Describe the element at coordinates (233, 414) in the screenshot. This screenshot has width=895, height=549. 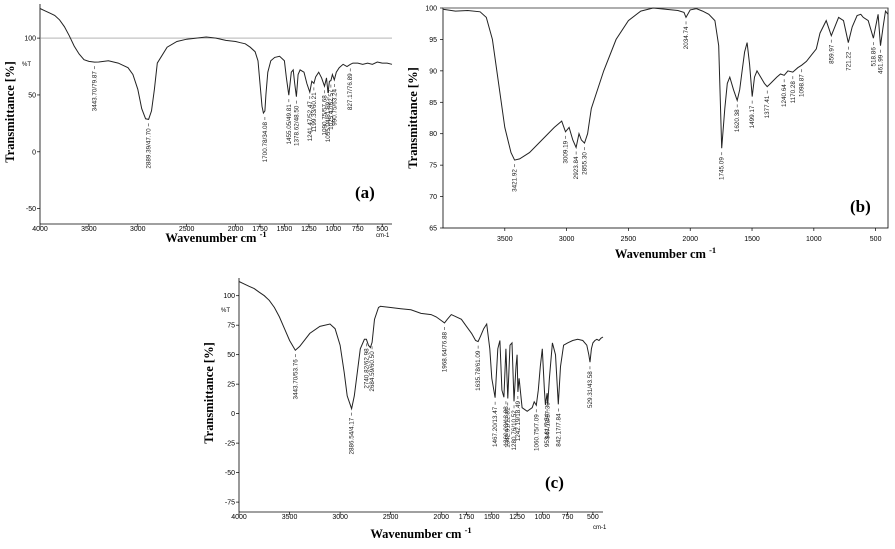
I see `y-tick-label: 0` at that location.